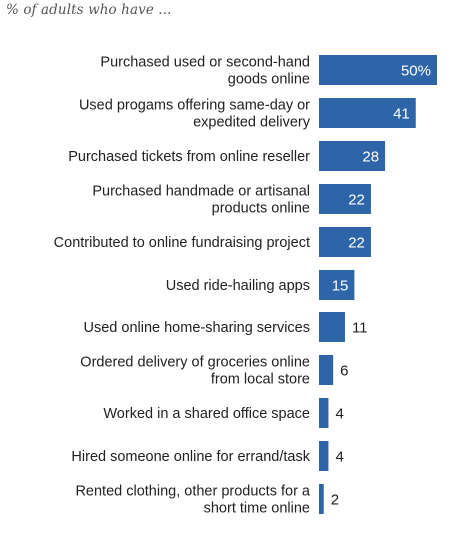 The height and width of the screenshot is (537, 455). What do you see at coordinates (335, 500) in the screenshot?
I see `value-label: 2` at bounding box center [335, 500].